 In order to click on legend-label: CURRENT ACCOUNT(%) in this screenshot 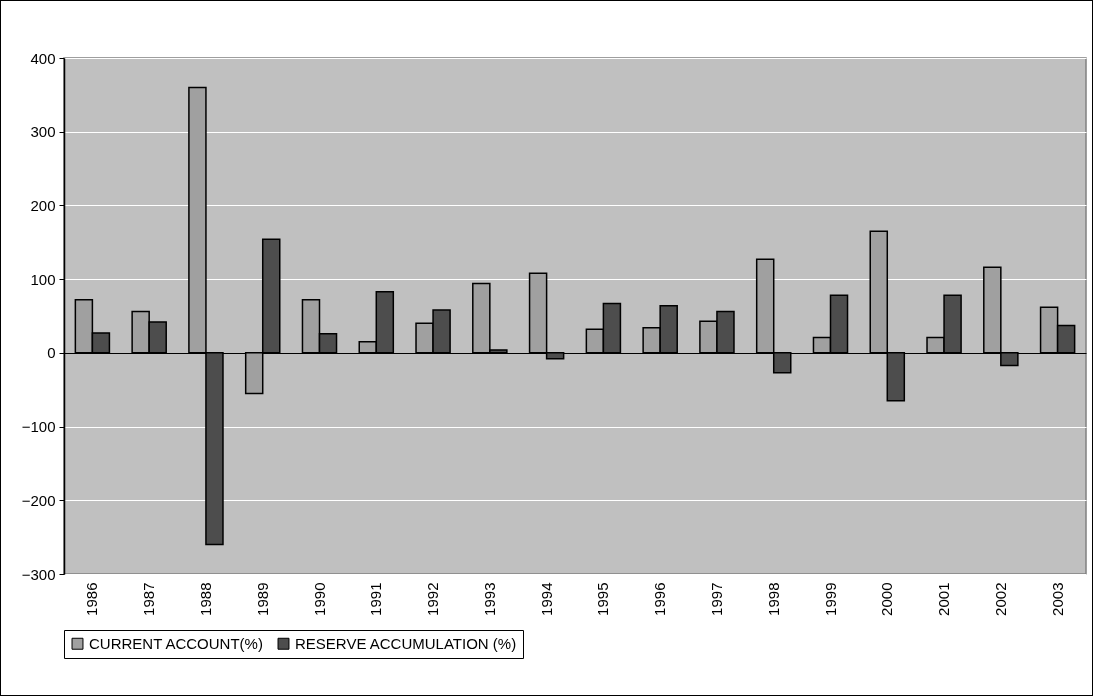, I will do `click(176, 643)`.